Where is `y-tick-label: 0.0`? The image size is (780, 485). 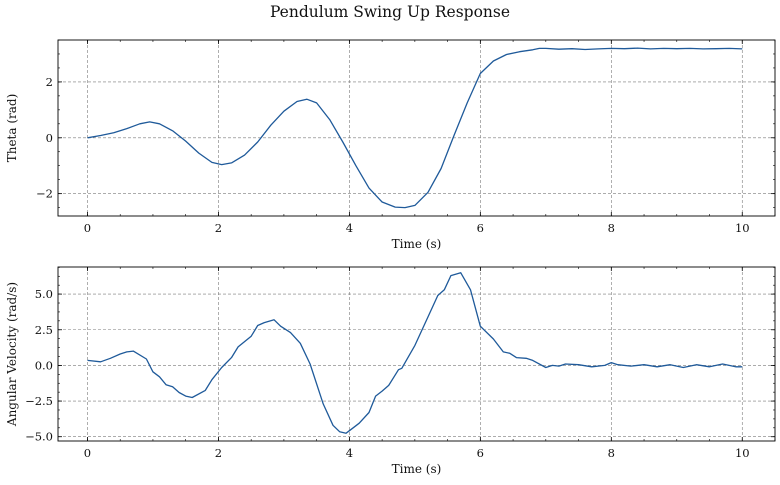
y-tick-label: 0.0 is located at coordinates (44, 365).